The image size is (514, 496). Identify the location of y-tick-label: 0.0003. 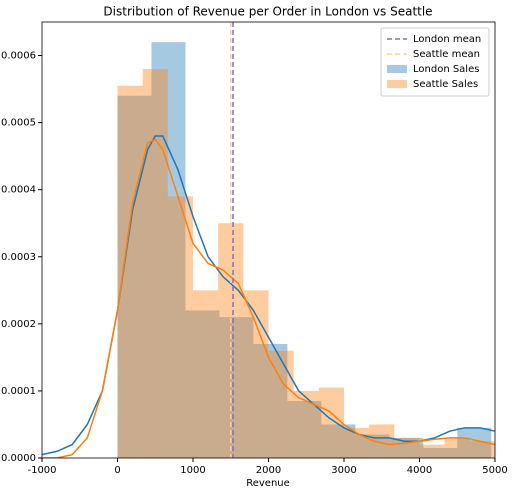
(18, 257).